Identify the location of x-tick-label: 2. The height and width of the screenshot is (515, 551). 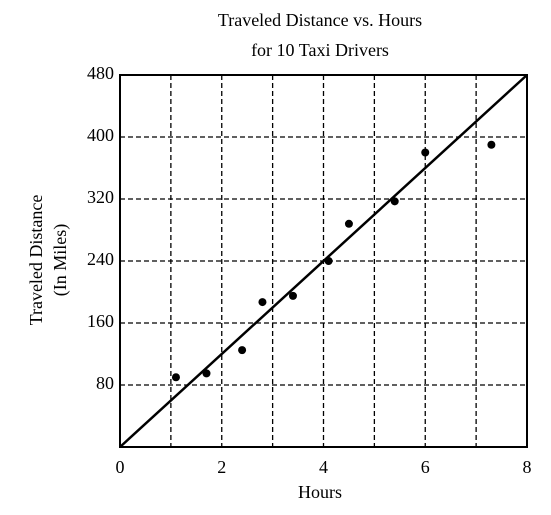
(221, 467).